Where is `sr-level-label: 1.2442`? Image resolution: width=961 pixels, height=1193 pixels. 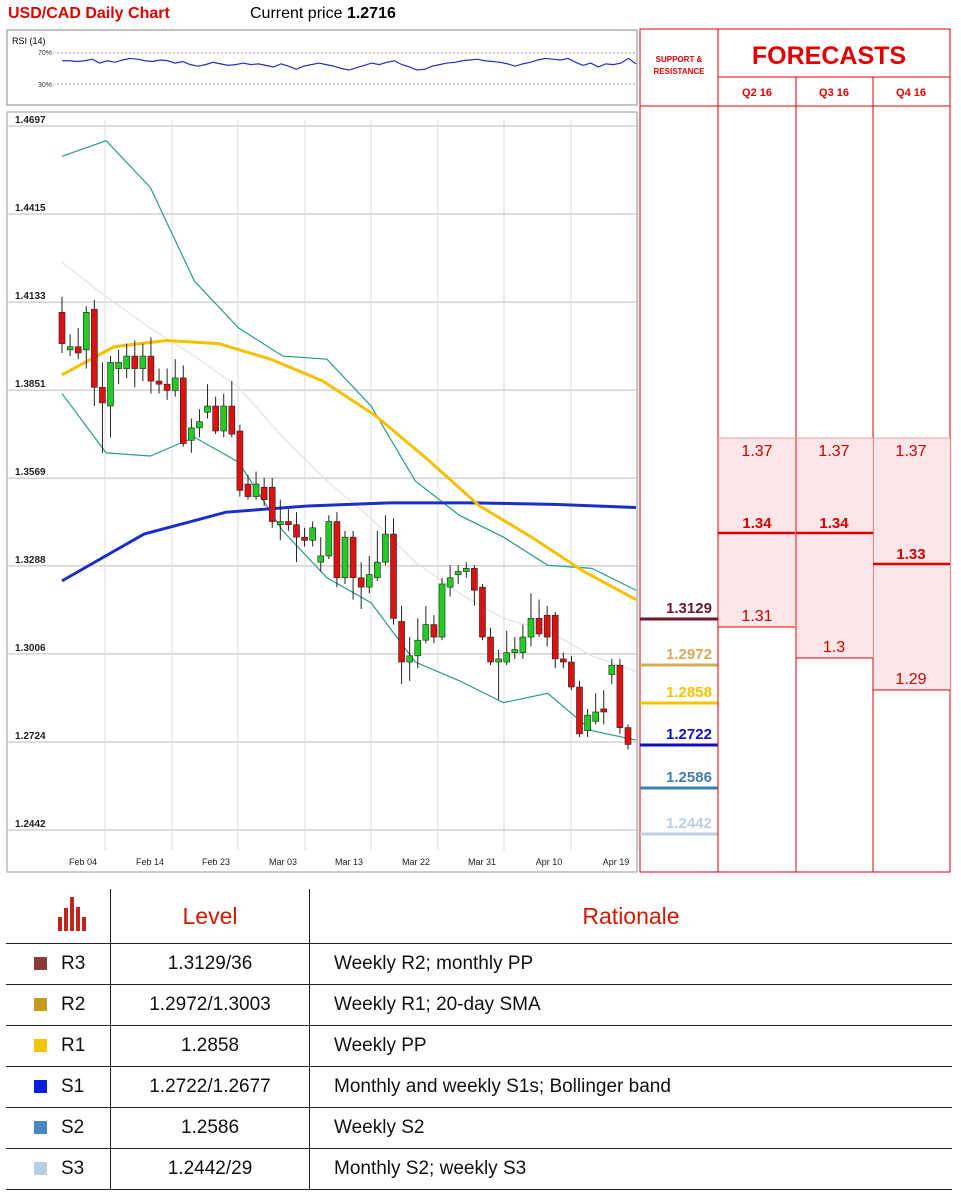 sr-level-label: 1.2442 is located at coordinates (689, 823).